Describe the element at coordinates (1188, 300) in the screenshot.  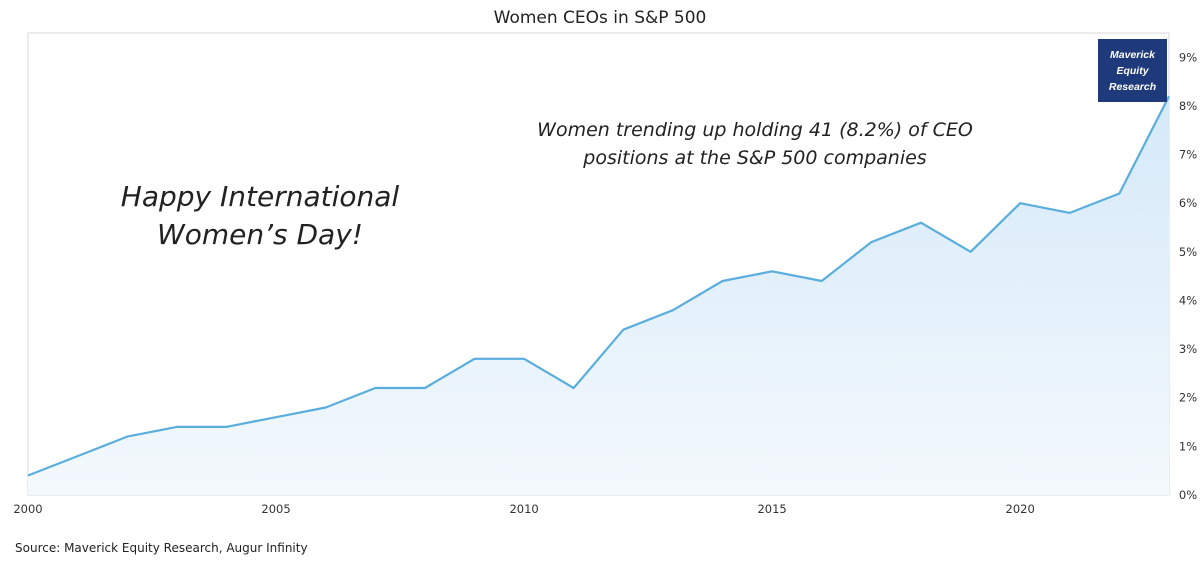
I see `y-tick-label: 4%` at that location.